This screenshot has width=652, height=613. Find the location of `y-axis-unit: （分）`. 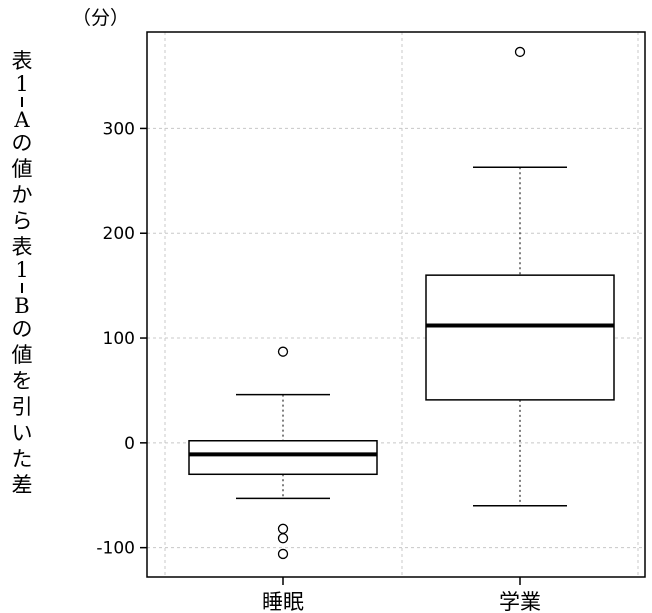

y-axis-unit: （分） is located at coordinates (100, 18).